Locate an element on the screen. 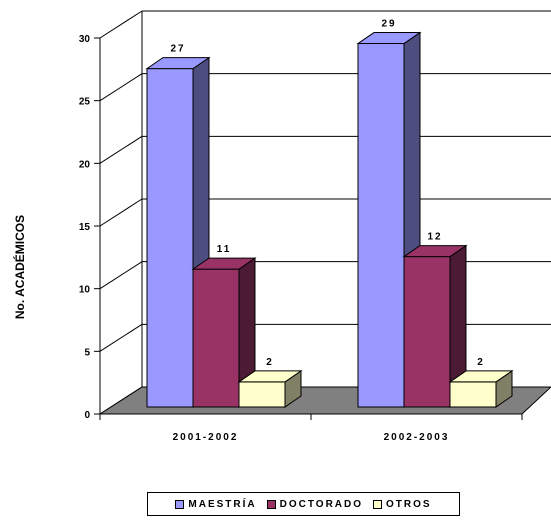 This screenshot has height=524, width=551. data-label: 12 is located at coordinates (434, 237).